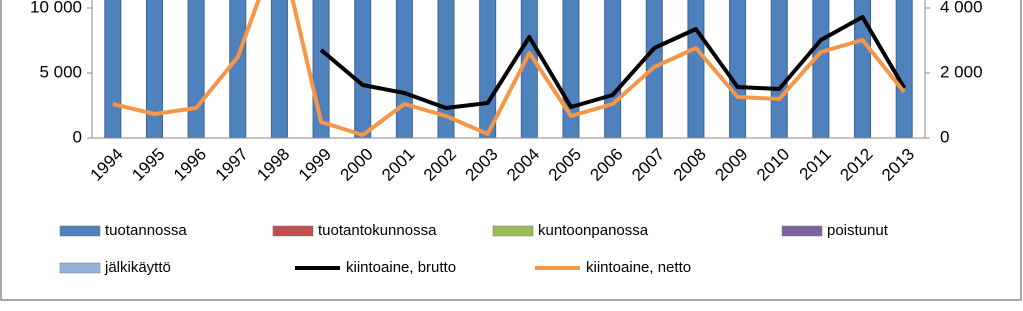 This screenshot has width=1023, height=311. Describe the element at coordinates (961, 8) in the screenshot. I see `y2-tick-label: 4 000` at that location.